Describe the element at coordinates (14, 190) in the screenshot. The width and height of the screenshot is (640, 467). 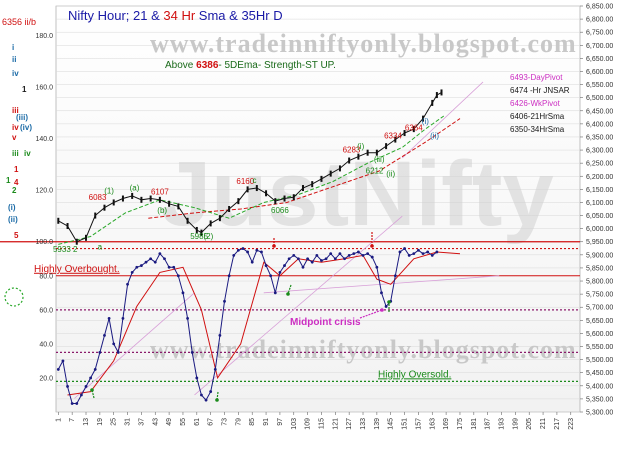
I see `wave-label-left: 2` at that location.